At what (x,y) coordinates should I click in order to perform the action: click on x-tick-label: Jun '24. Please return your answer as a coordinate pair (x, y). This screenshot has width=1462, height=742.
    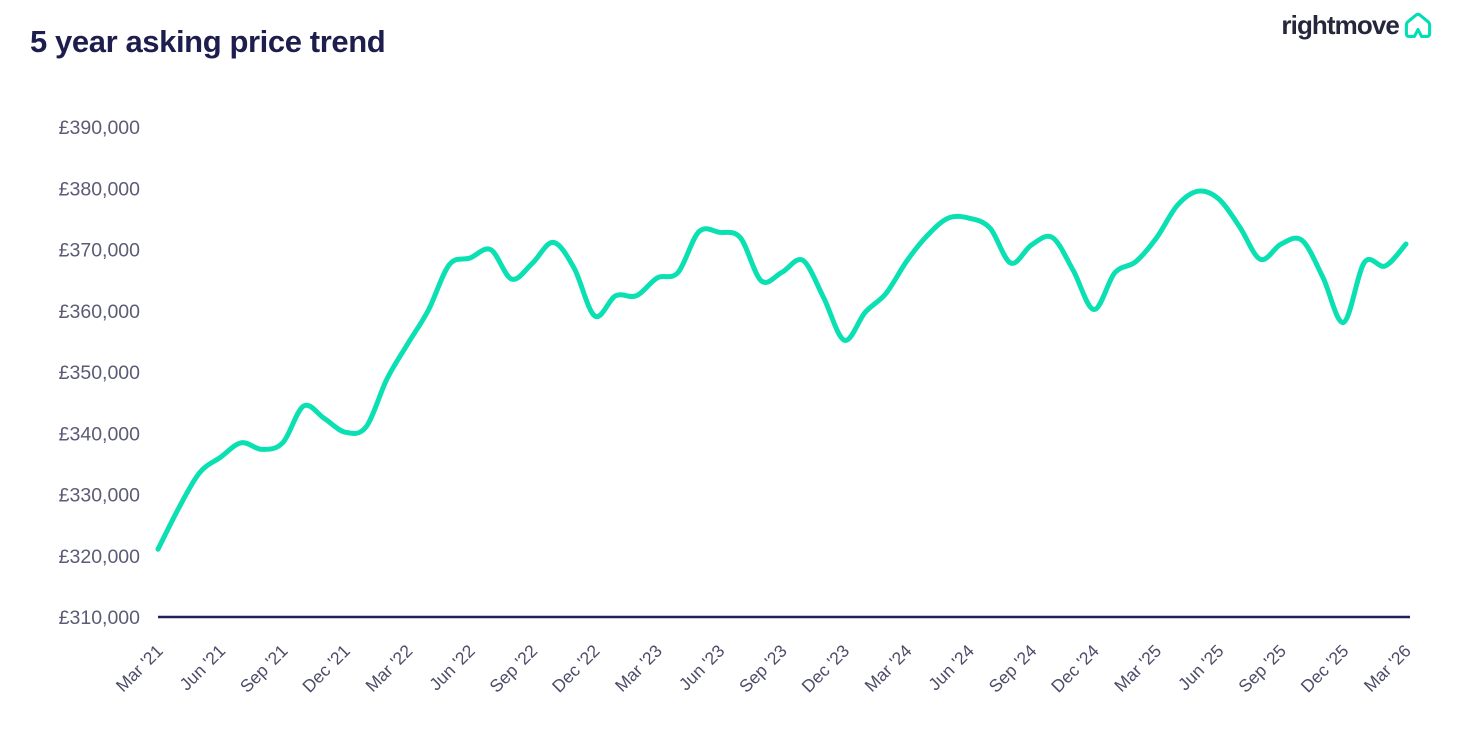
    Looking at the image, I should click on (951, 668).